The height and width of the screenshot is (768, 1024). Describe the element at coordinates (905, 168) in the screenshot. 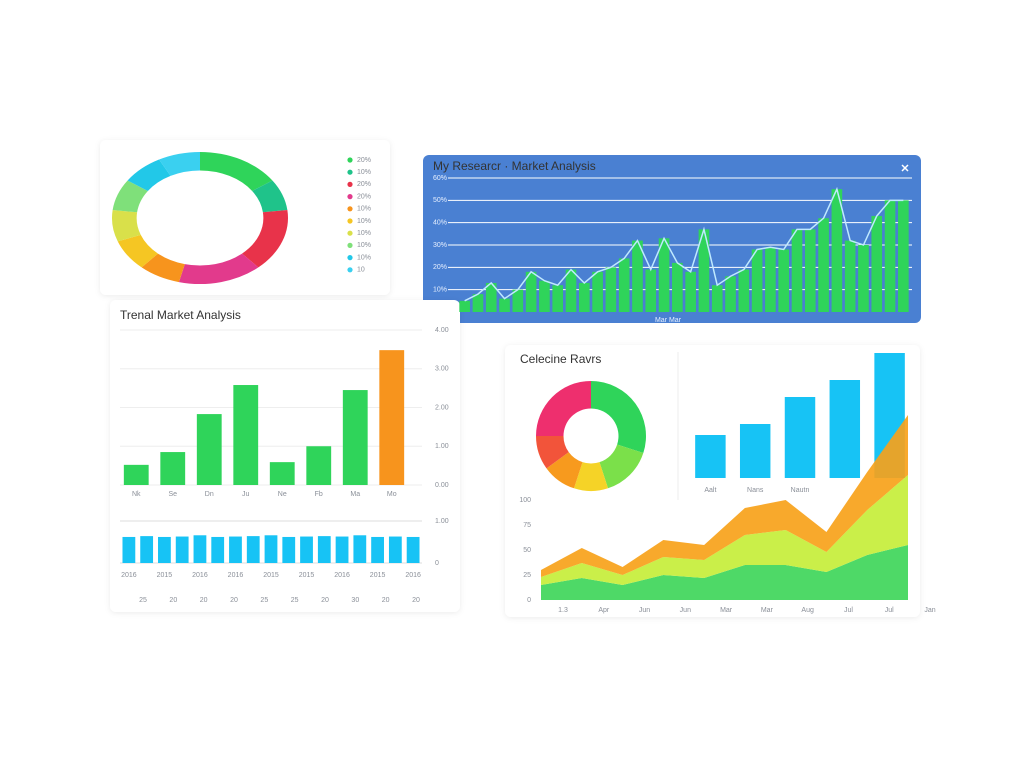

I see `close-button` at that location.